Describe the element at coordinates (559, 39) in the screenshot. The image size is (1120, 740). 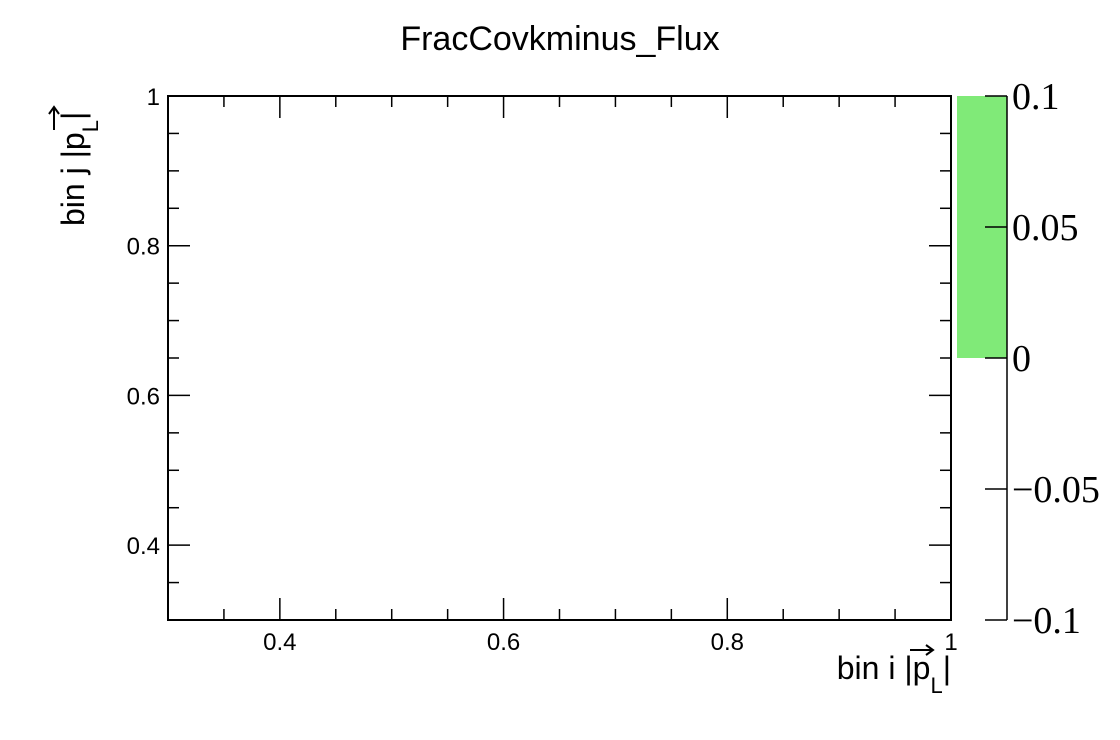
I see `chart-title: FracCovkminus_Flux` at that location.